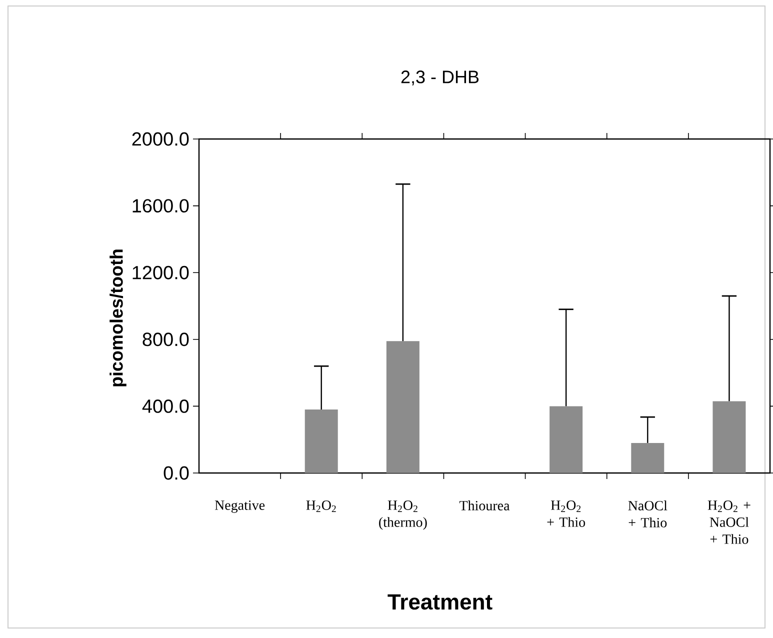 This screenshot has height=638, width=773. I want to click on x-tick-label: Thiourea, so click(484, 505).